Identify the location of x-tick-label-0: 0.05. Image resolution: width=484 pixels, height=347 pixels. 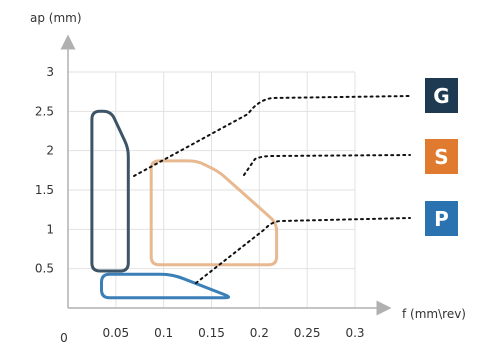
(115, 333).